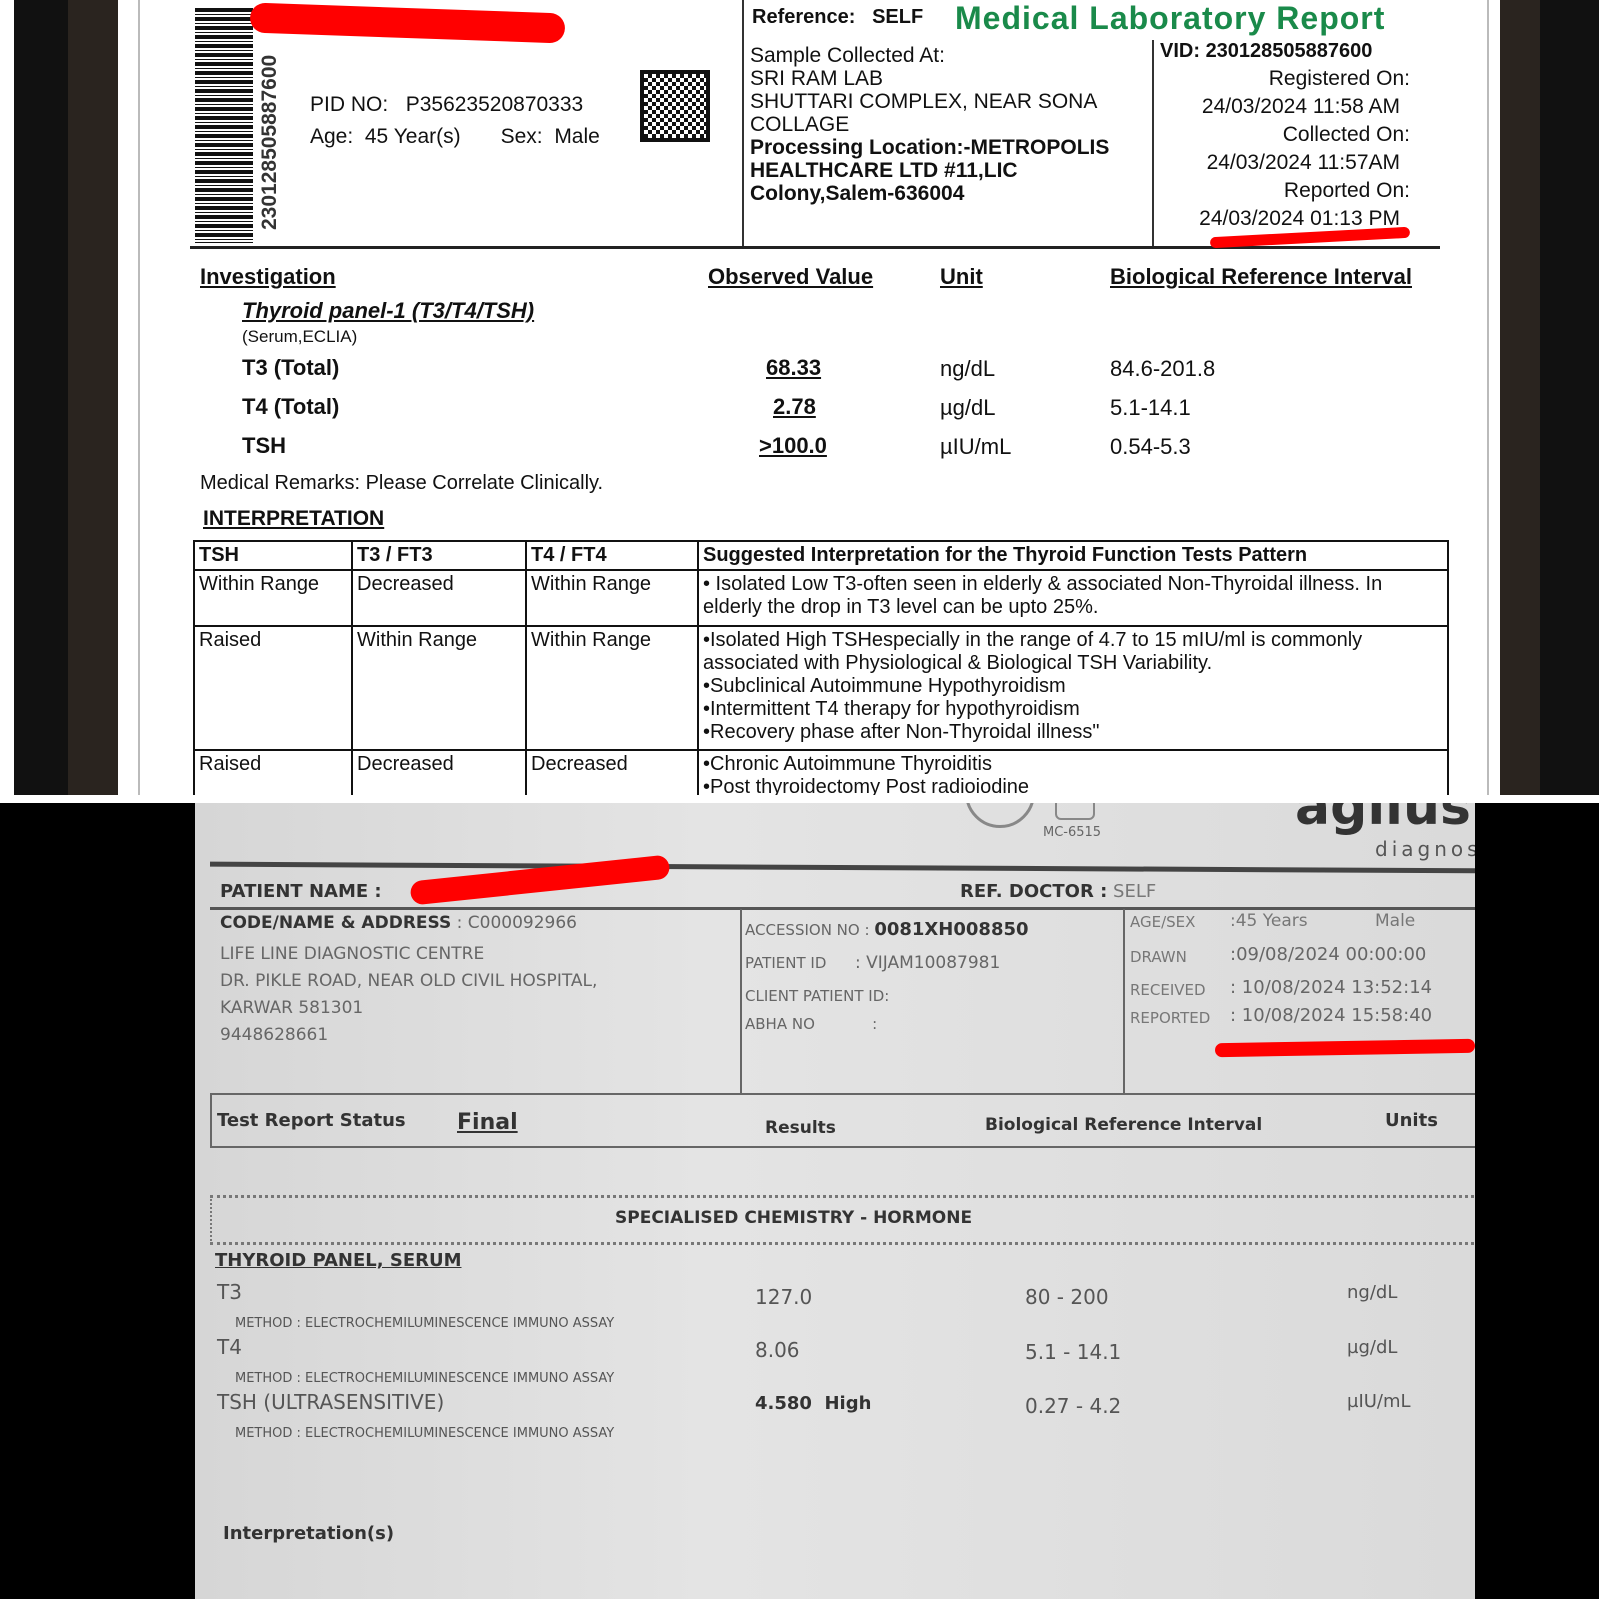  I want to click on received-label: RECEIVED, so click(1168, 990).